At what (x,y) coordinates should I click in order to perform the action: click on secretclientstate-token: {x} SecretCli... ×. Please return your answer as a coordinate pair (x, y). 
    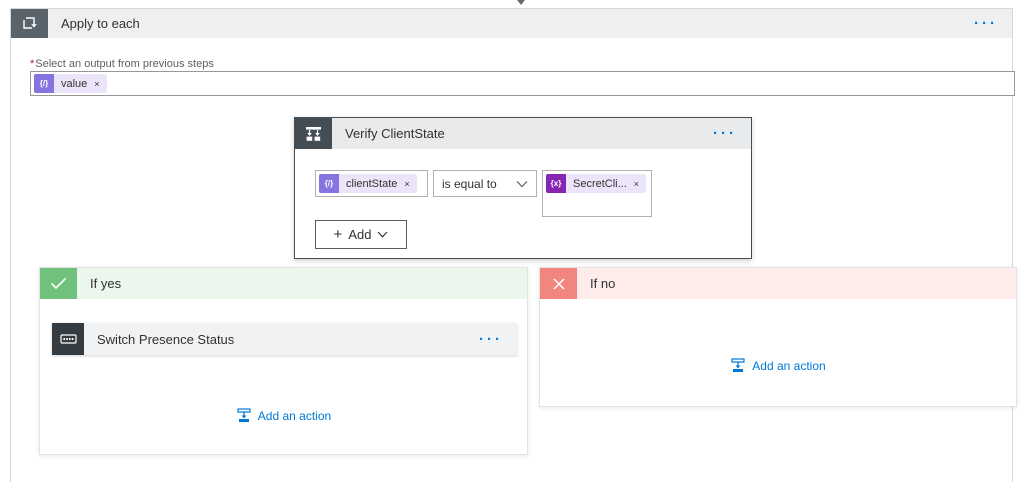
    Looking at the image, I should click on (596, 183).